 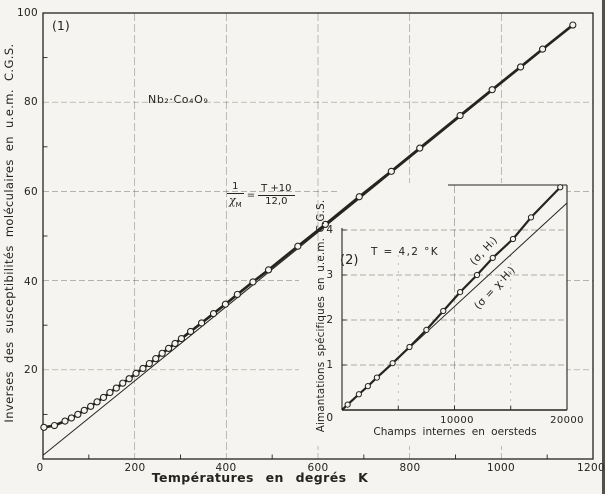 What do you see at coordinates (457, 420) in the screenshot?
I see `inset-x-tick-10000: 10000` at bounding box center [457, 420].